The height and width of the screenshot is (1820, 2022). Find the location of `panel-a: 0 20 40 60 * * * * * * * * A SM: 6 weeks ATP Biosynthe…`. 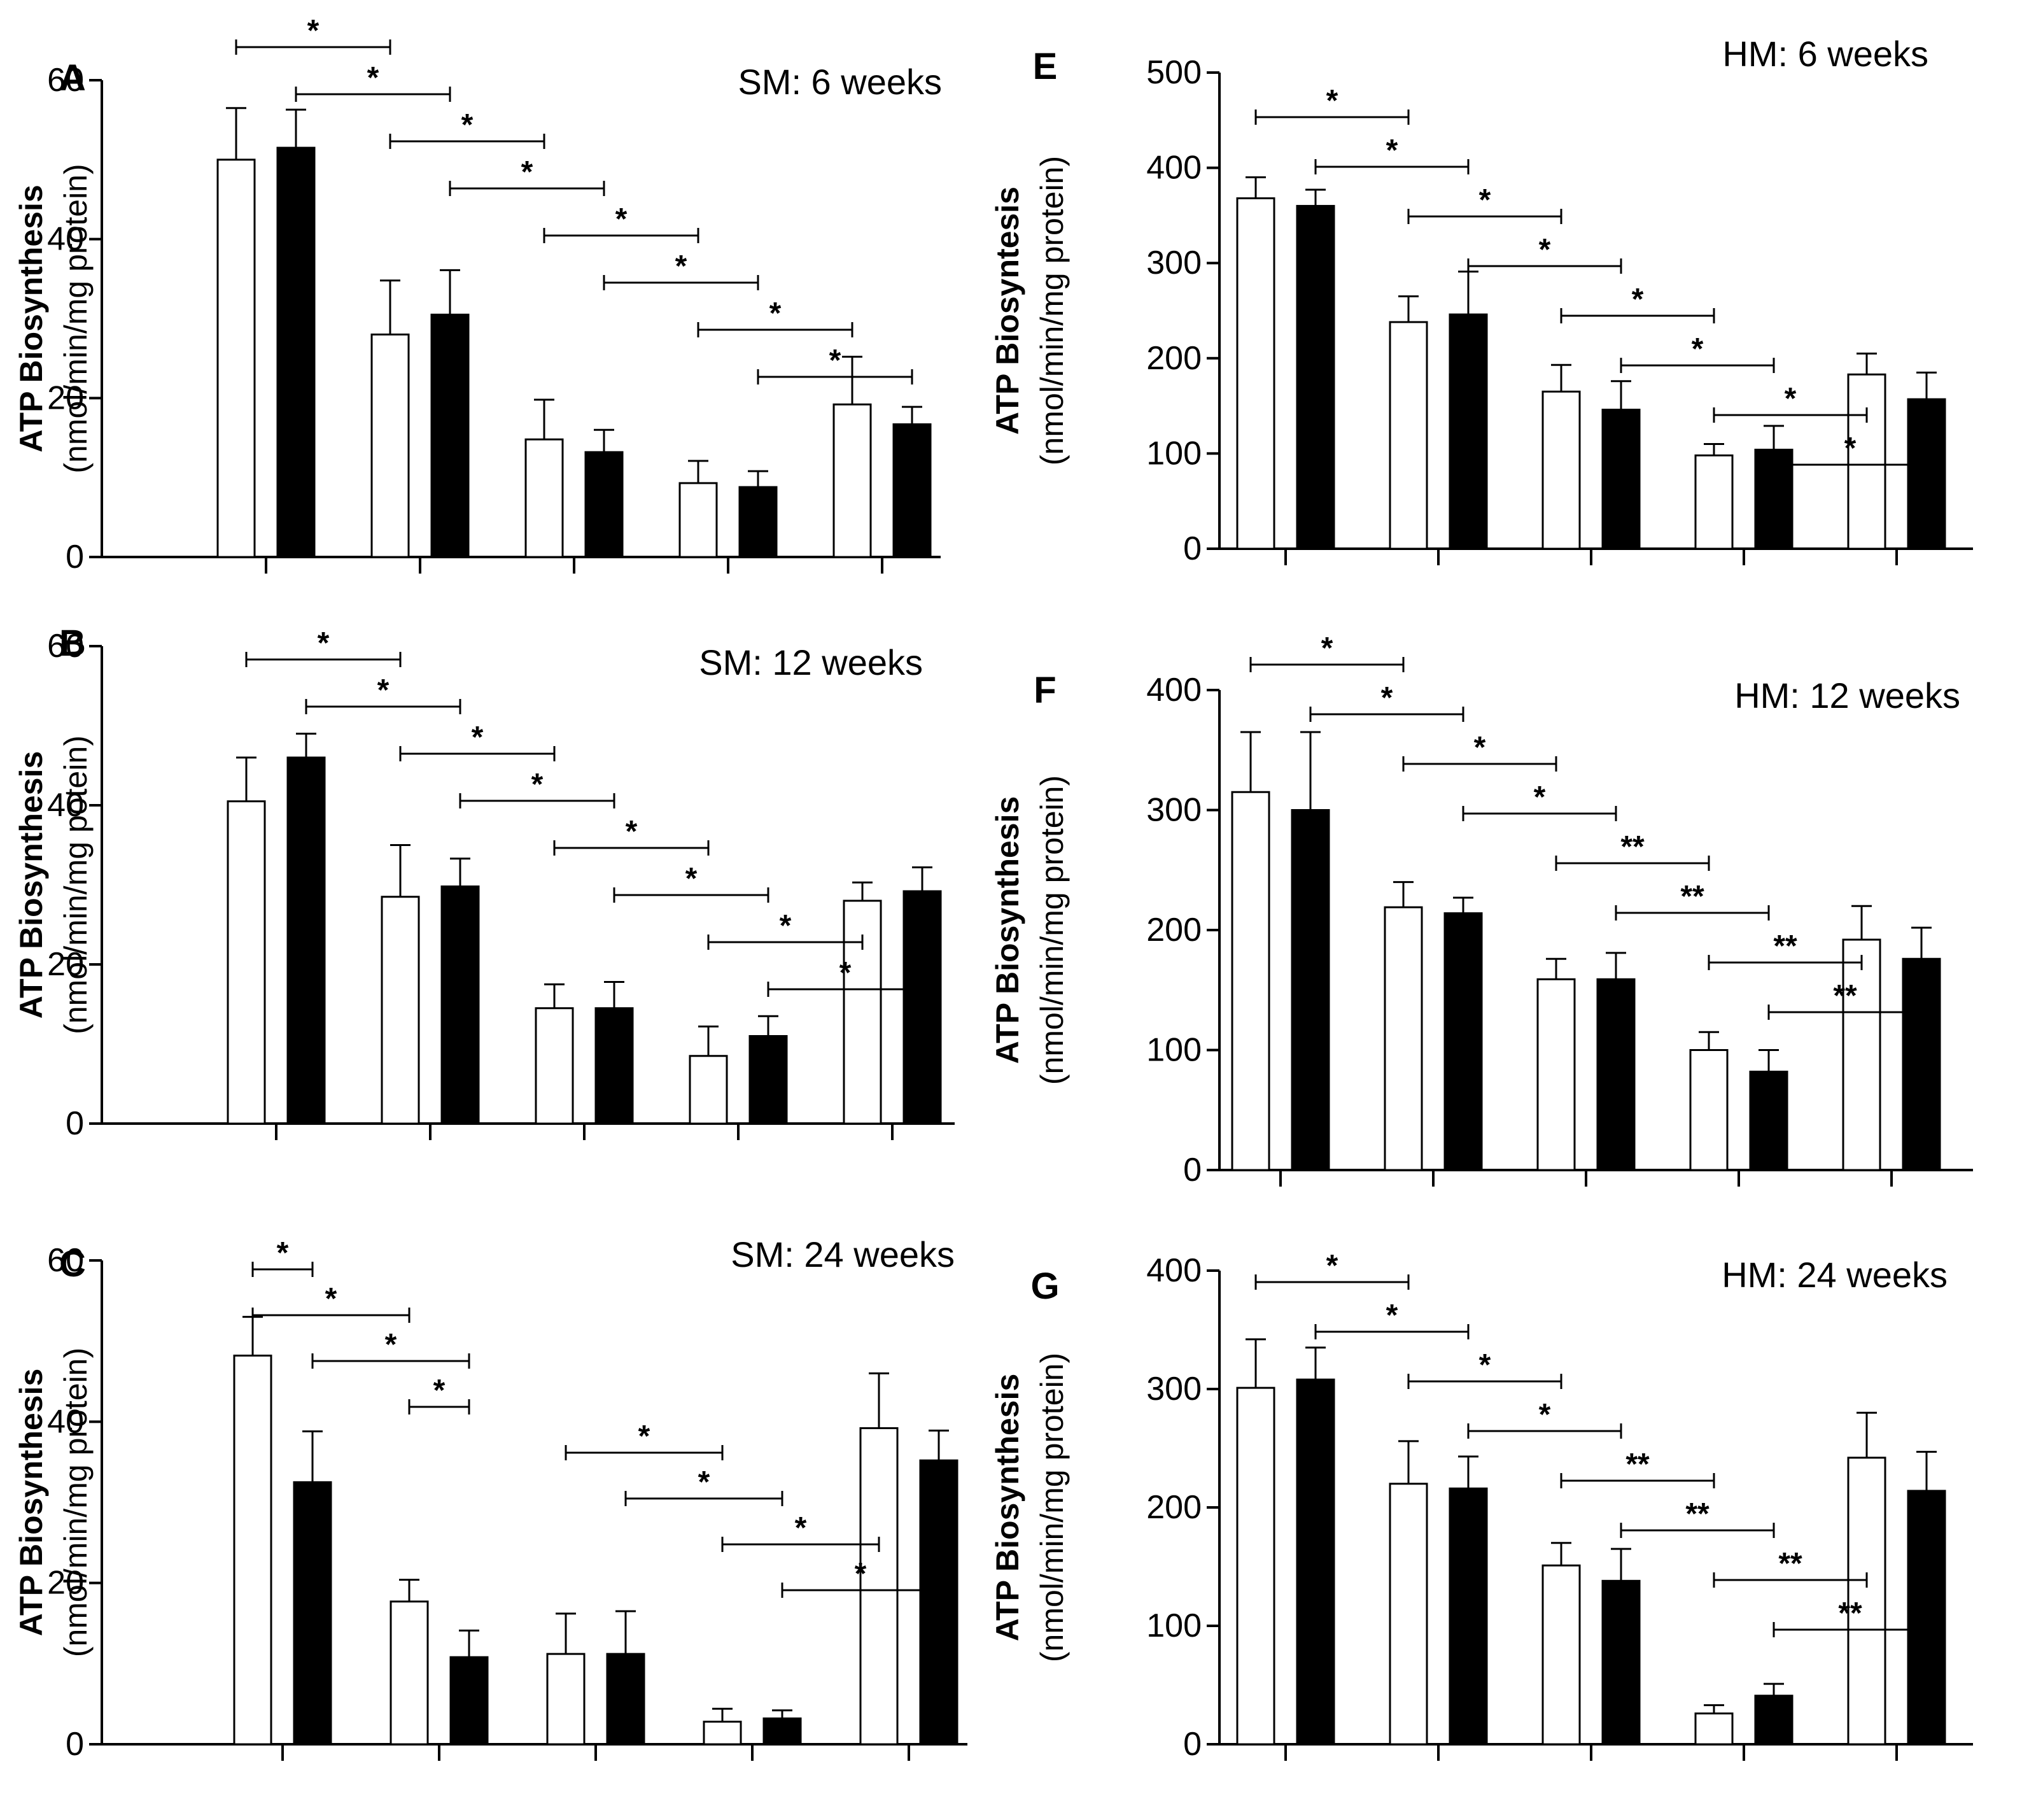

panel-a: 0 20 40 60 * * * * * * * * A SM: 6 weeks ATP Biosynthe… is located at coordinates (477, 294).